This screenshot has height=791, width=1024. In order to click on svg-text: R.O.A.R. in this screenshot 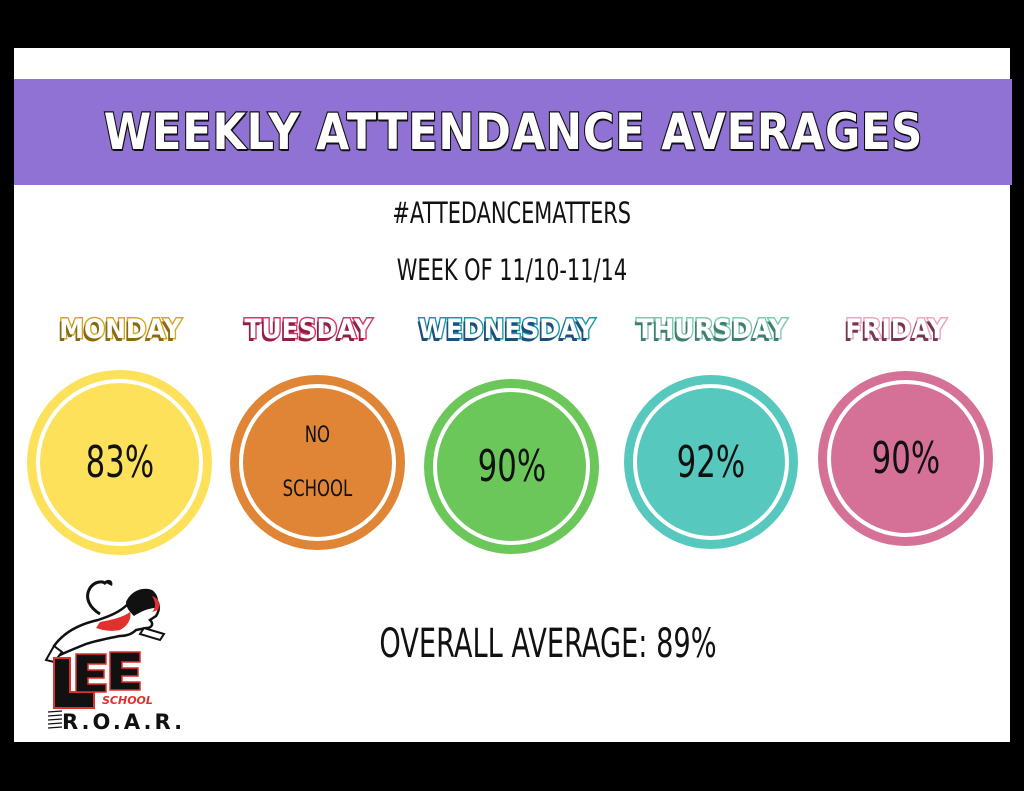, I will do `click(121, 722)`.